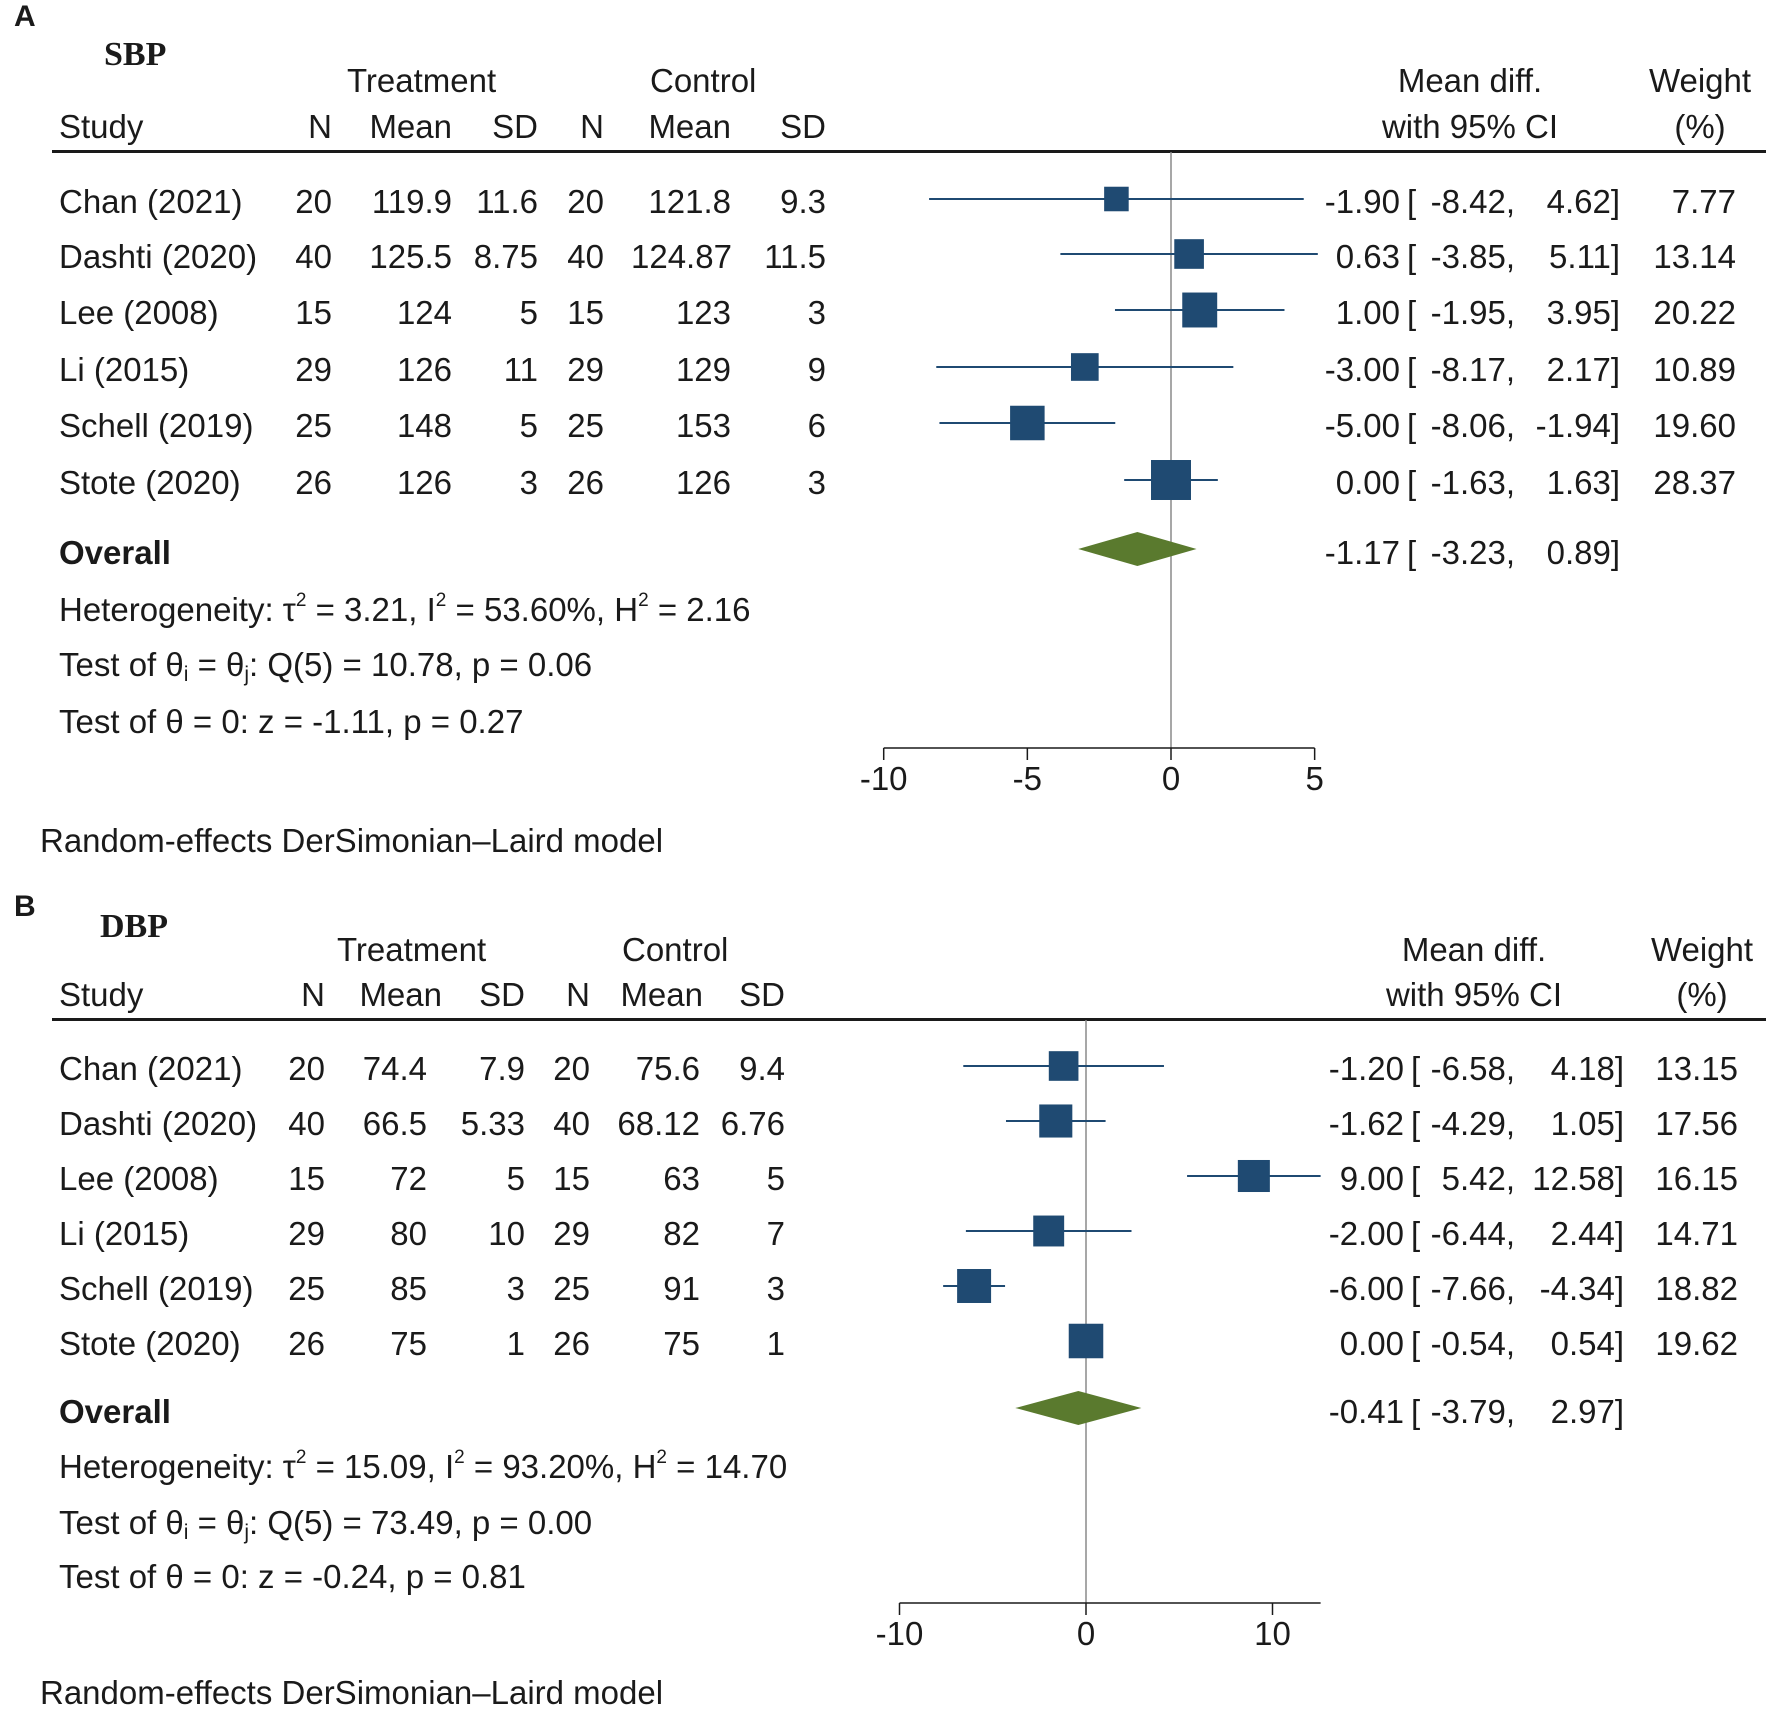  I want to click on treatment-mean: 80, so click(408, 1233).